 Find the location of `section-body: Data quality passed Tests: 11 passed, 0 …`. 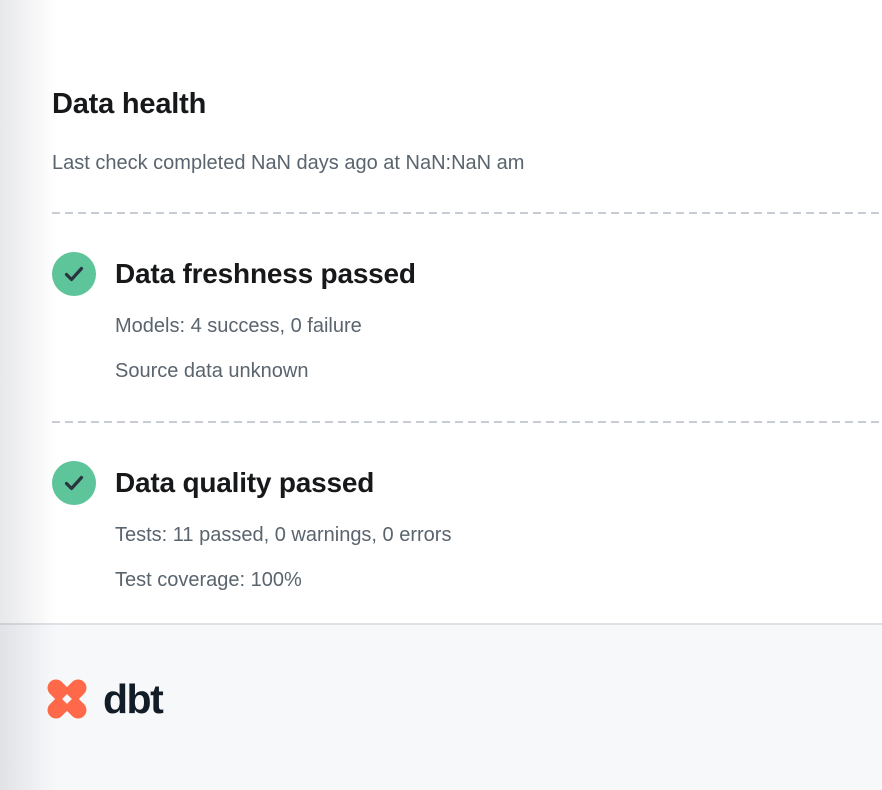

section-body: Data quality passed Tests: 11 passed, 0 … is located at coordinates (283, 527).